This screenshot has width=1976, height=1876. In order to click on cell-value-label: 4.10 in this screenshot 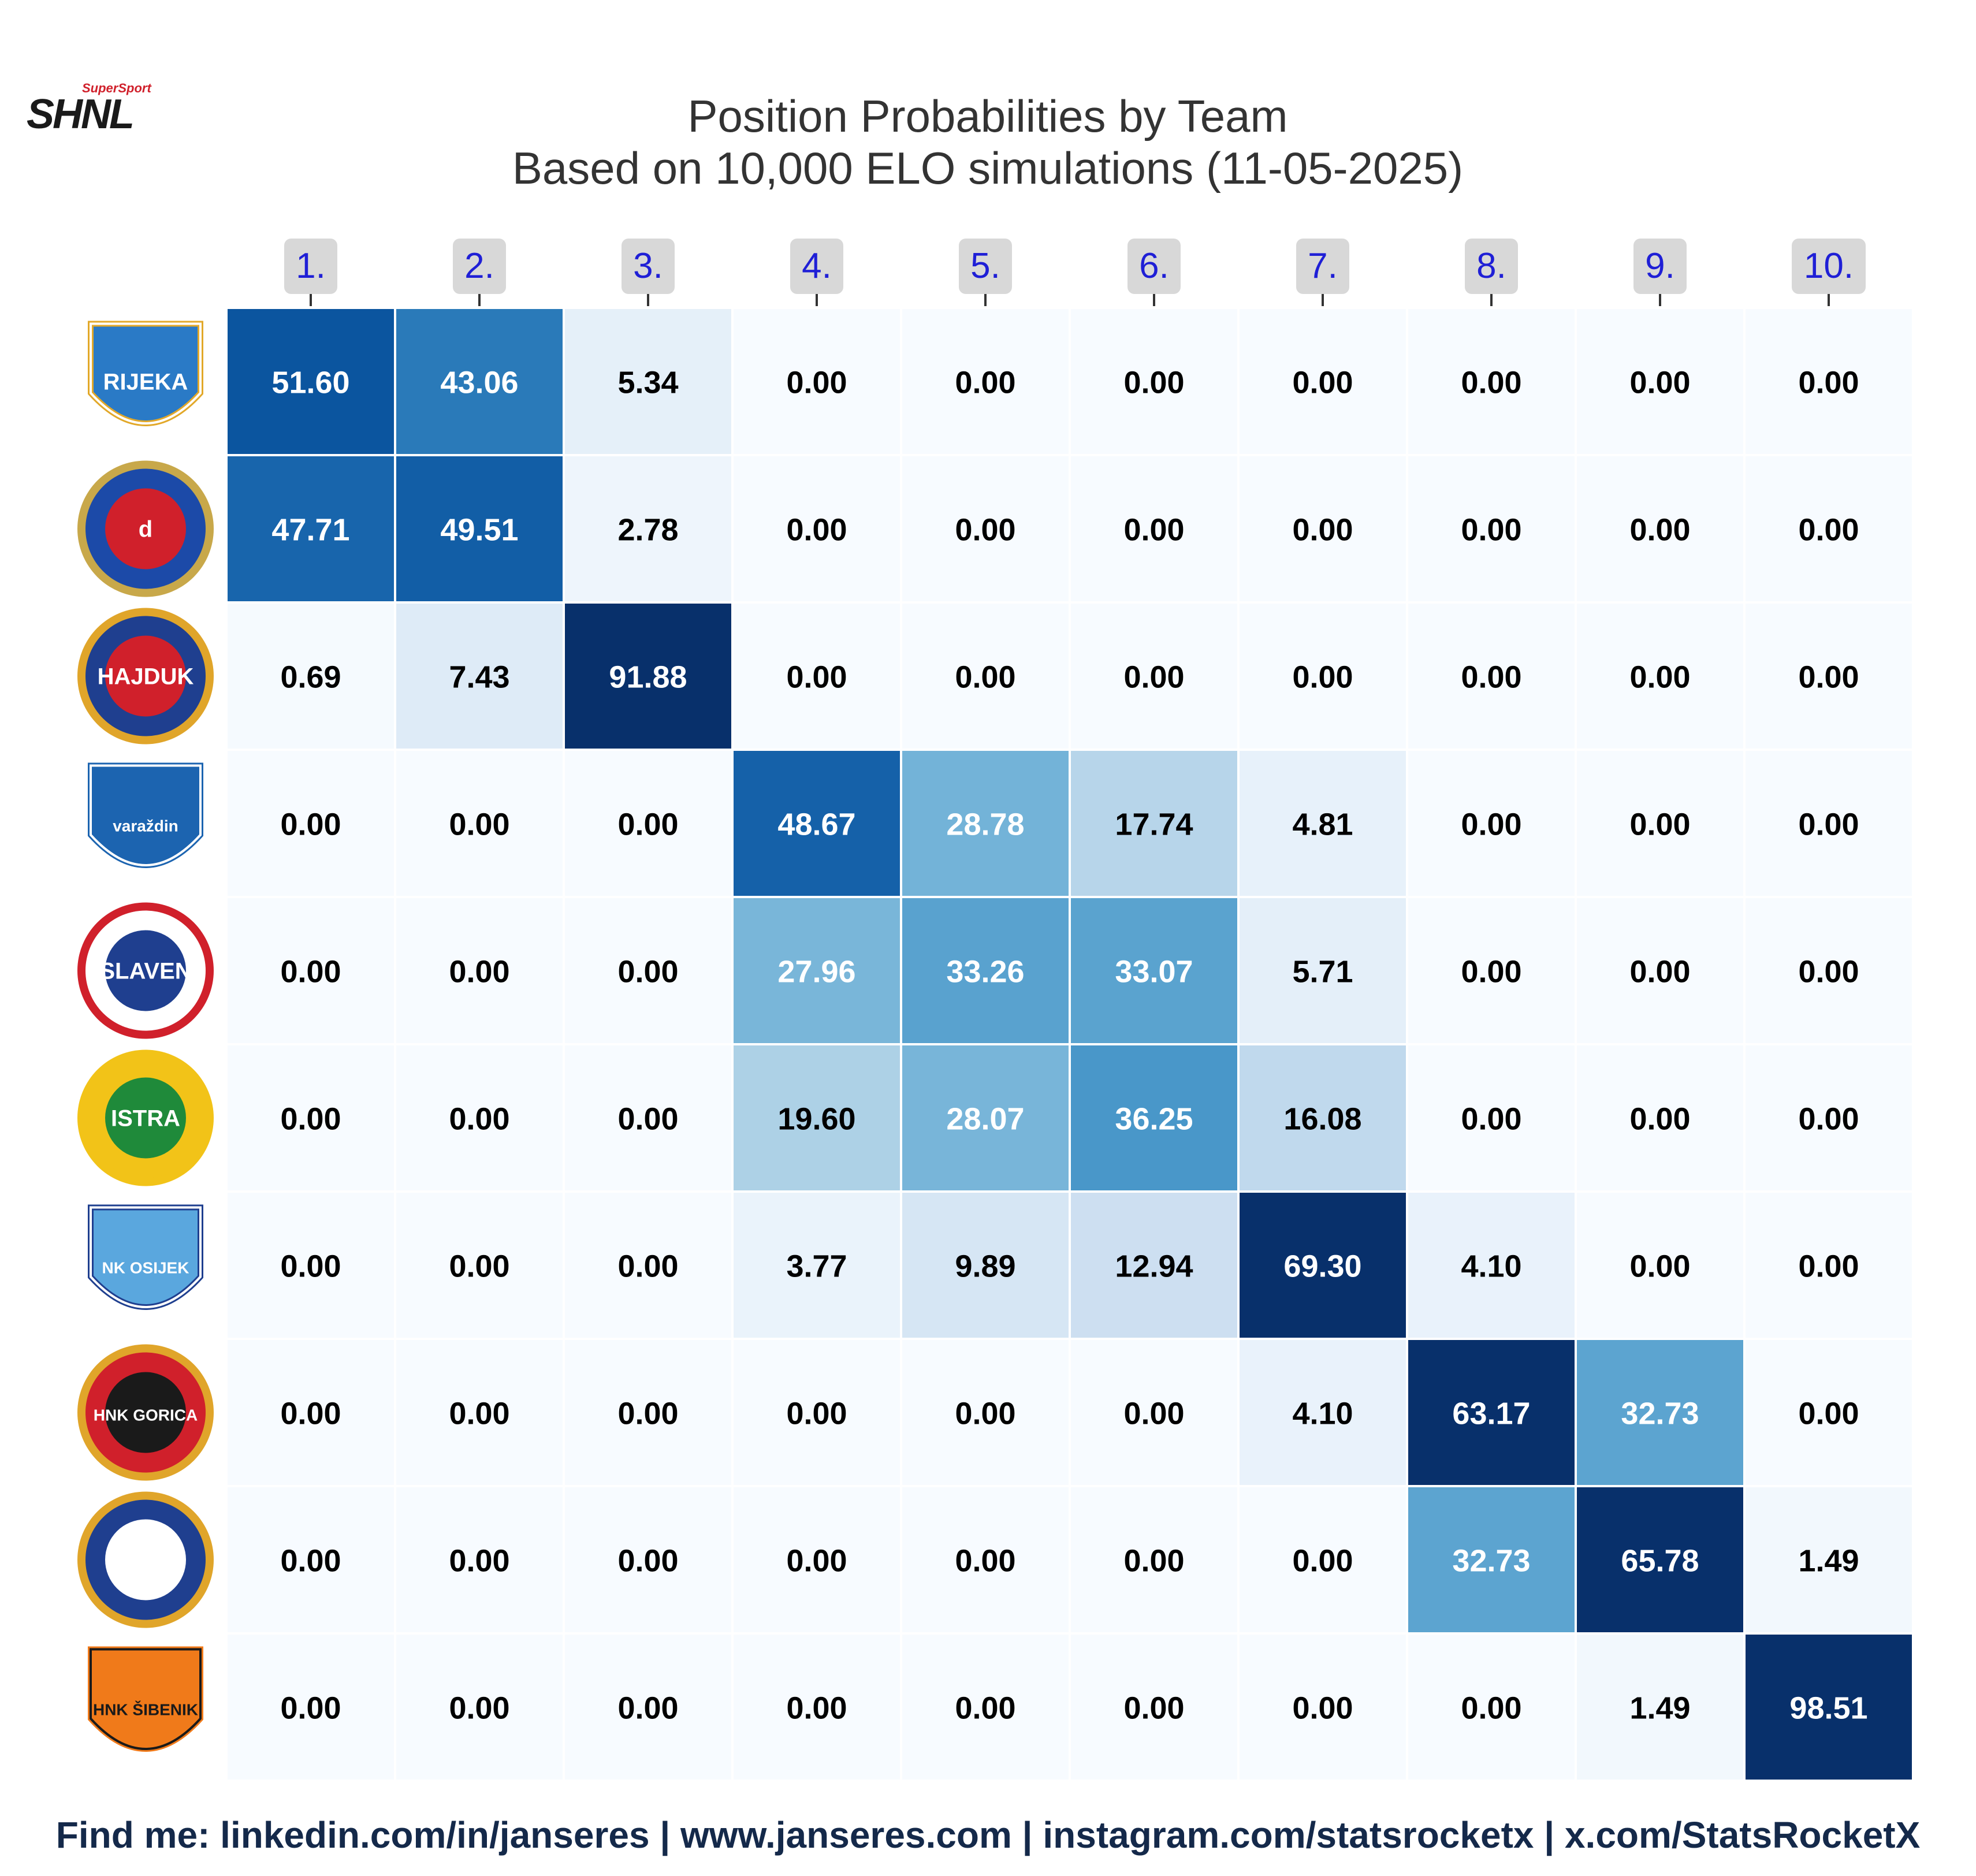, I will do `click(1491, 1266)`.